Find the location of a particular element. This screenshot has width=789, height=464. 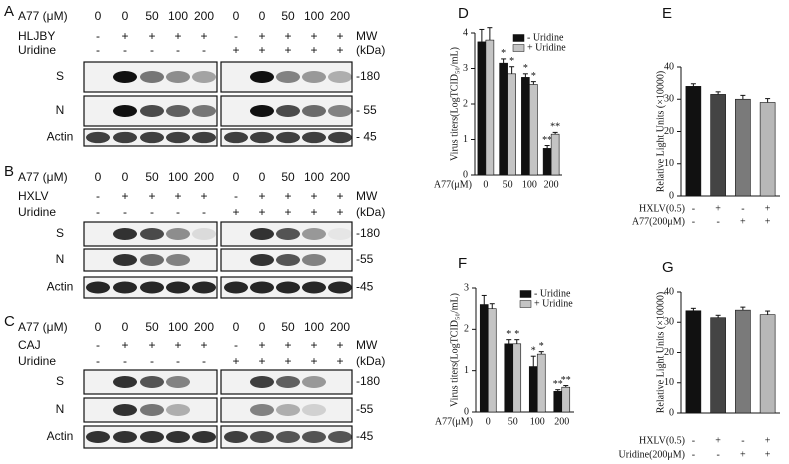

condition-label: HXLV is located at coordinates (33, 196).